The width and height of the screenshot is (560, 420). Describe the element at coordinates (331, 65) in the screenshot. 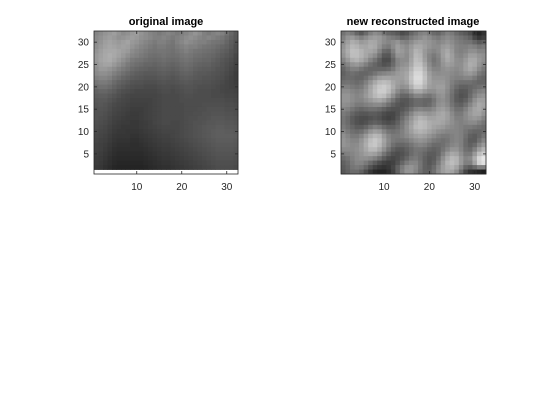

I see `y-tick-label: 25` at that location.